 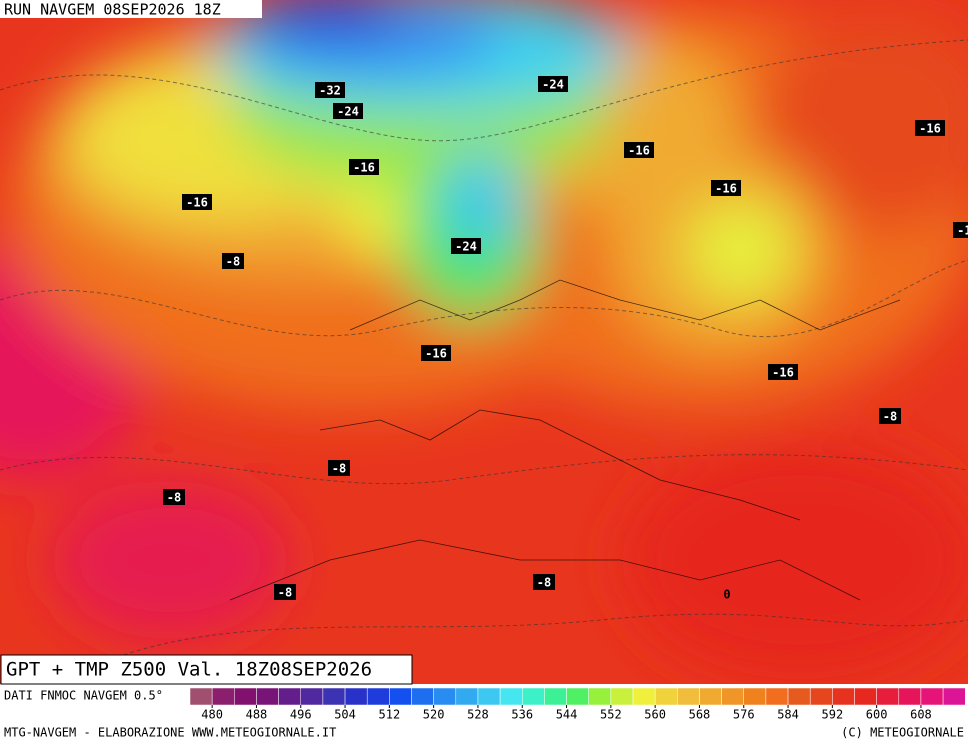 I want to click on colorbar-tick-label: 528, so click(x=478, y=715).